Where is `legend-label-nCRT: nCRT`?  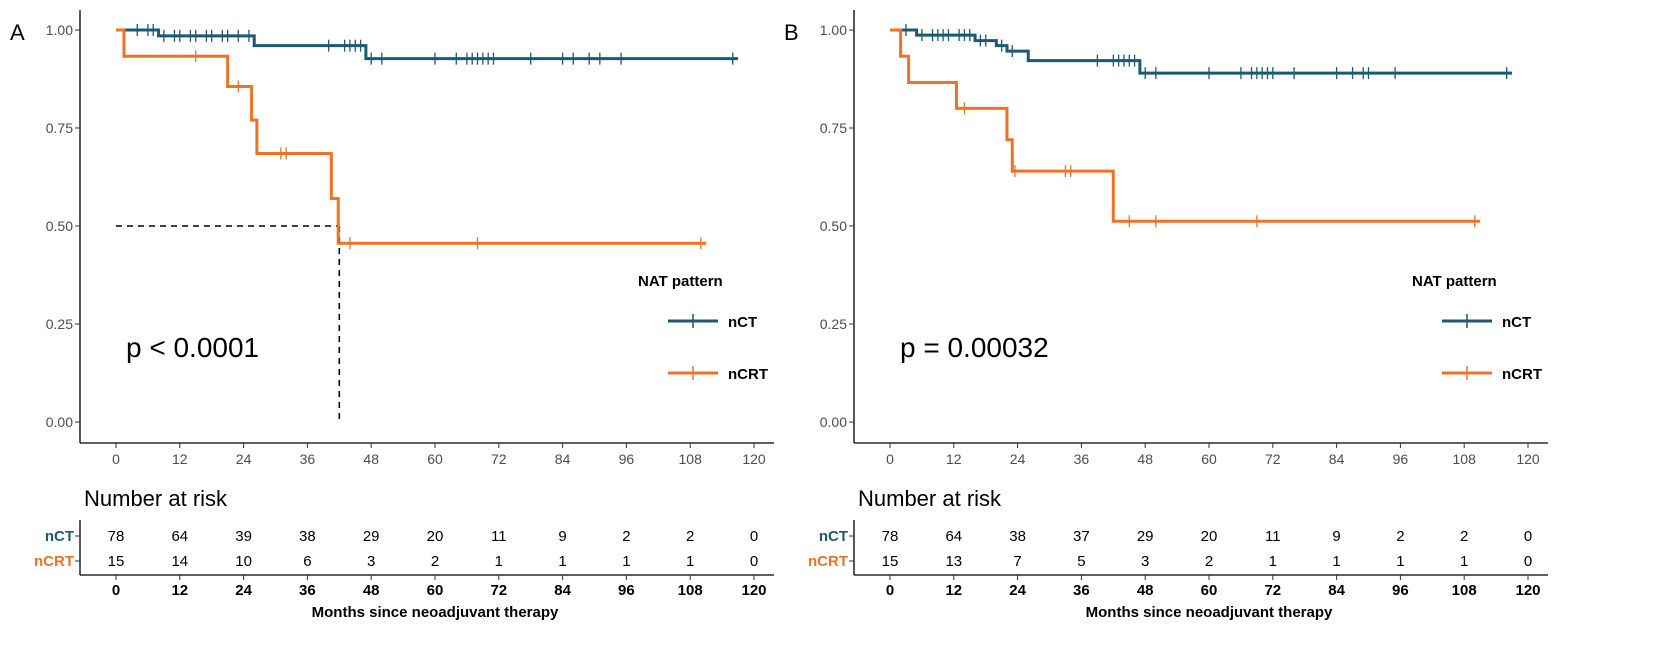 legend-label-nCRT: nCRT is located at coordinates (748, 374).